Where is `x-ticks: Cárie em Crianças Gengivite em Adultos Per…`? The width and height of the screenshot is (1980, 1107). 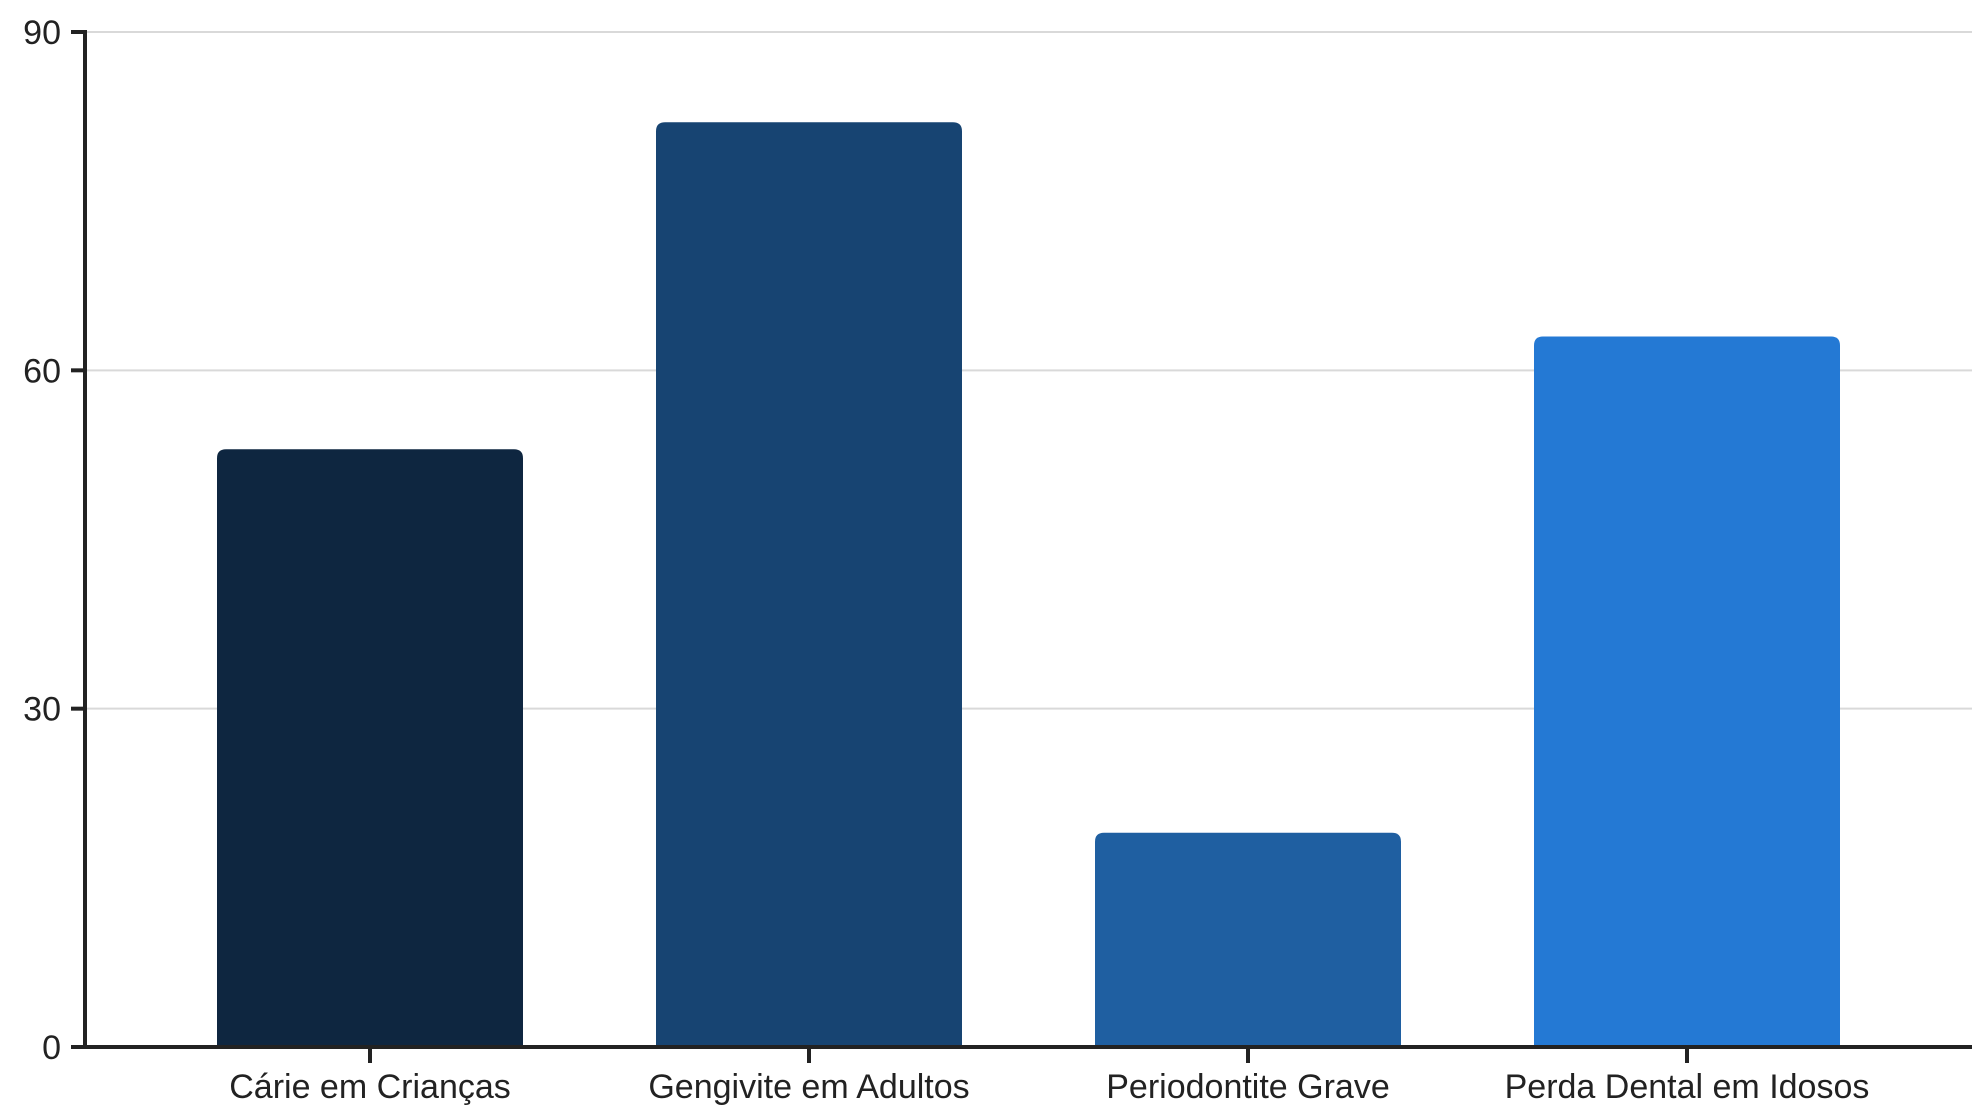 x-ticks: Cárie em Crianças Gengivite em Adultos Per… is located at coordinates (1049, 1076).